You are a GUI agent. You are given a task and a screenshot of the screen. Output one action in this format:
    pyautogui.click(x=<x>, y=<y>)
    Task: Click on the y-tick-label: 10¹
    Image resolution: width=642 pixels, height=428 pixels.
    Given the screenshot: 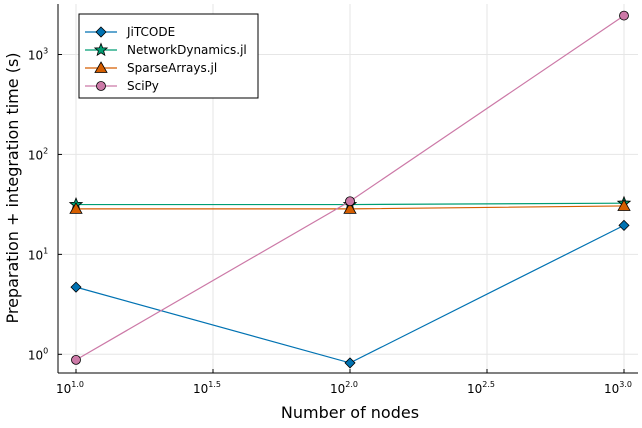 What is the action you would take?
    pyautogui.click(x=38, y=254)
    